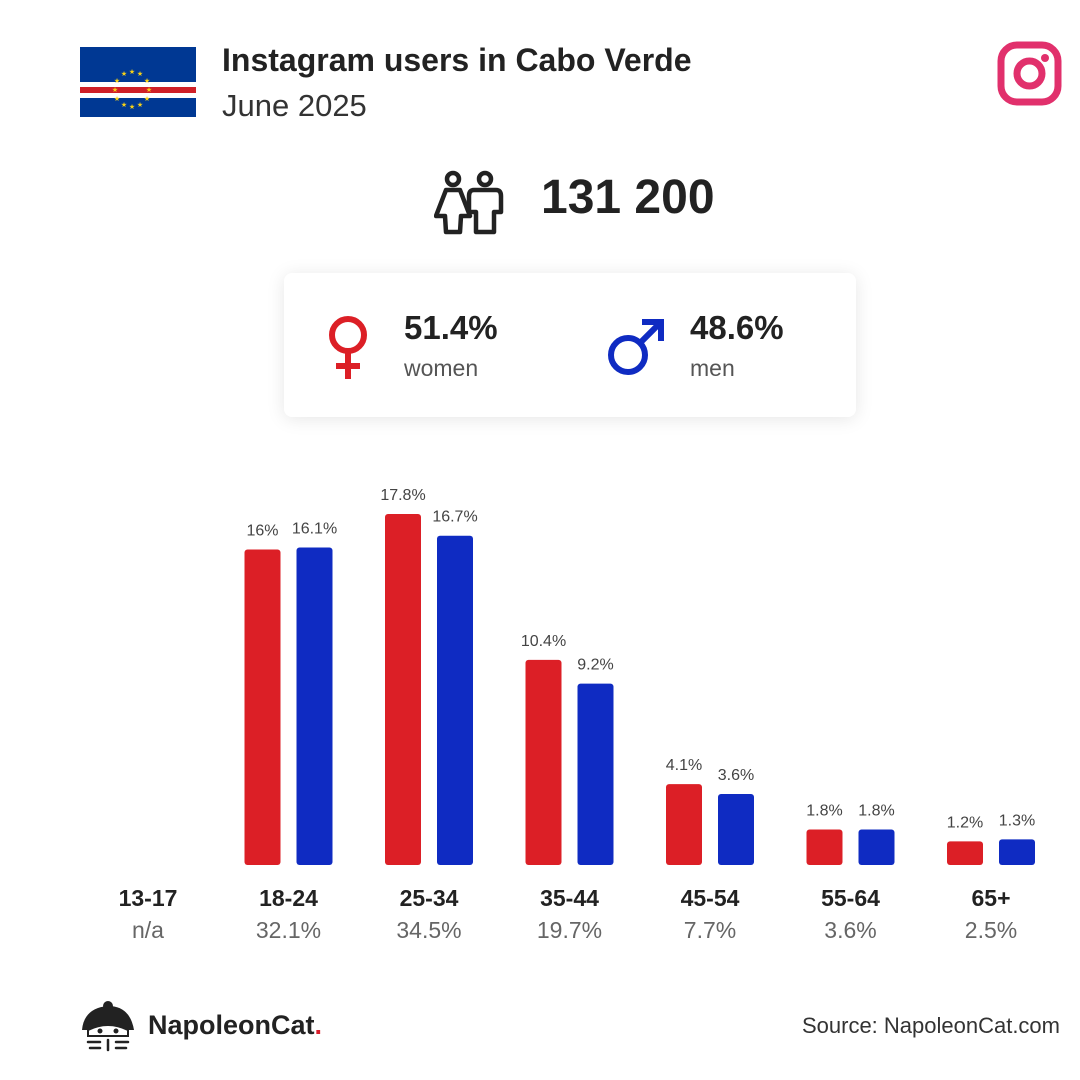 The image size is (1080, 1080). What do you see at coordinates (736, 775) in the screenshot?
I see `bar-label-men-45-54: 3.6%` at bounding box center [736, 775].